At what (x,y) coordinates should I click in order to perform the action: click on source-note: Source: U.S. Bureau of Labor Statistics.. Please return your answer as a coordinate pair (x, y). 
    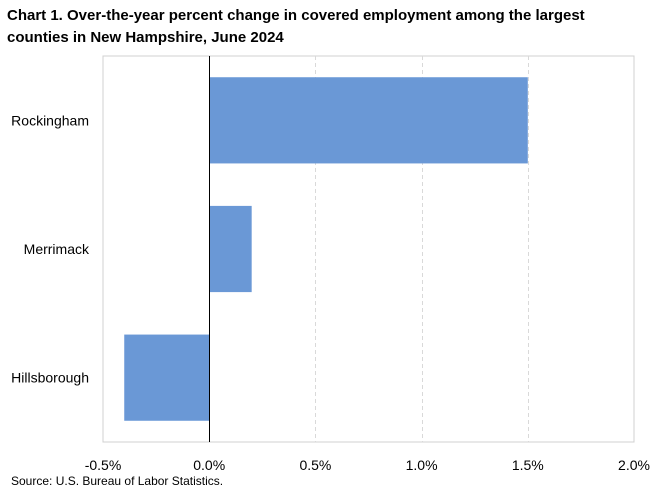
    Looking at the image, I should click on (117, 481).